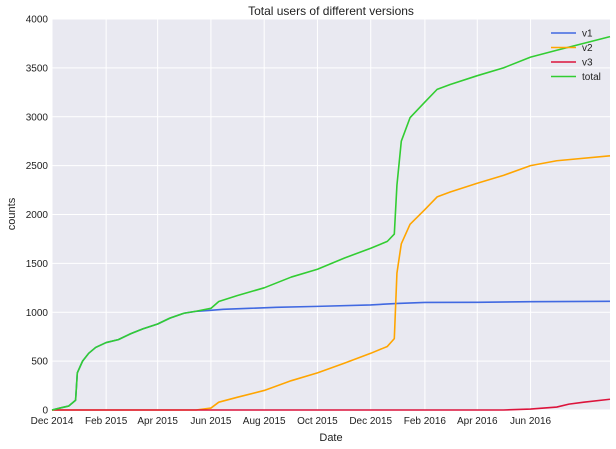 The height and width of the screenshot is (449, 616). What do you see at coordinates (37, 20) in the screenshot?
I see `y-tick-label: 4000` at bounding box center [37, 20].